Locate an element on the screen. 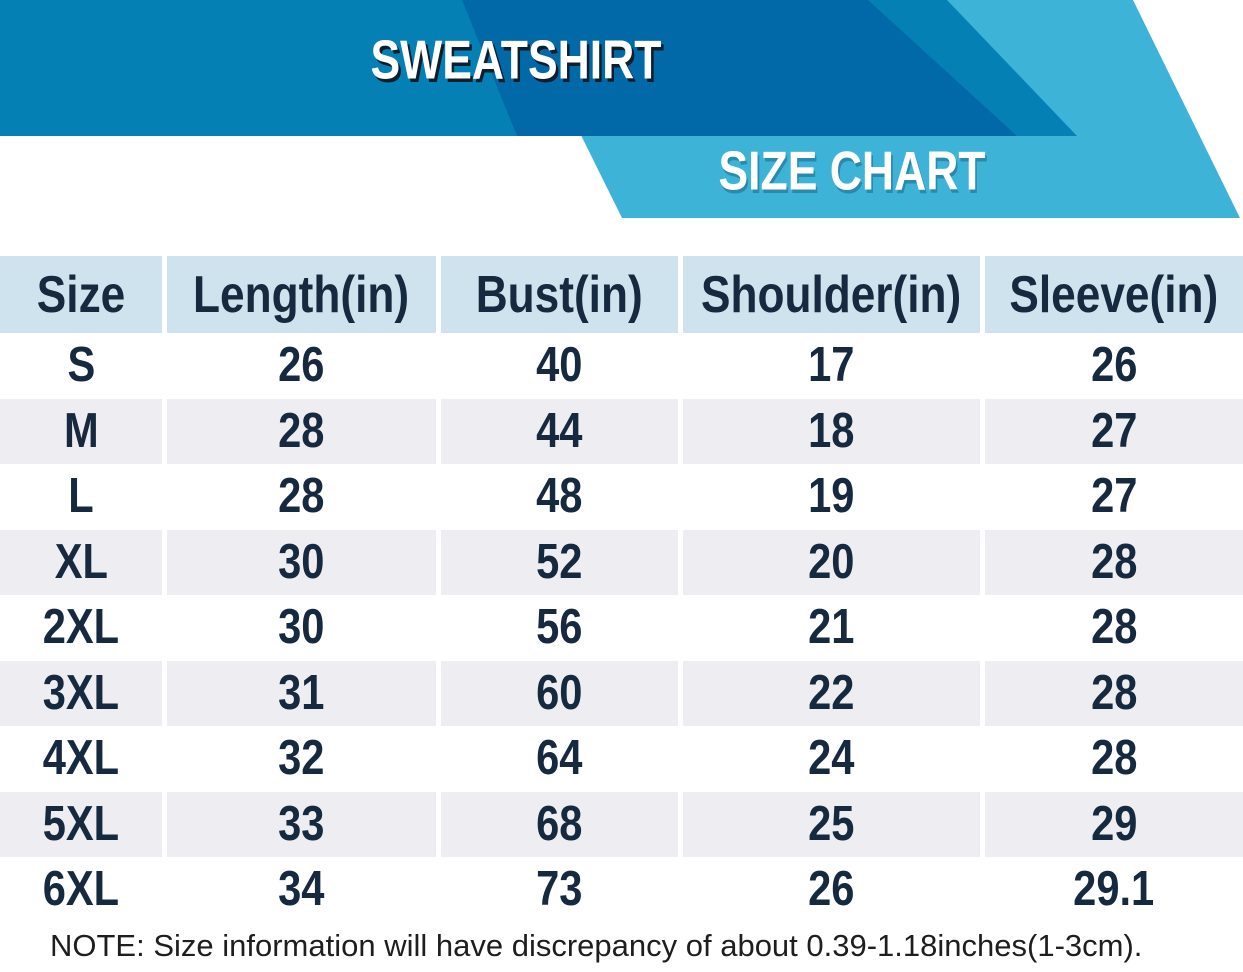 The width and height of the screenshot is (1243, 972). measurement-cell: 22 is located at coordinates (831, 693).